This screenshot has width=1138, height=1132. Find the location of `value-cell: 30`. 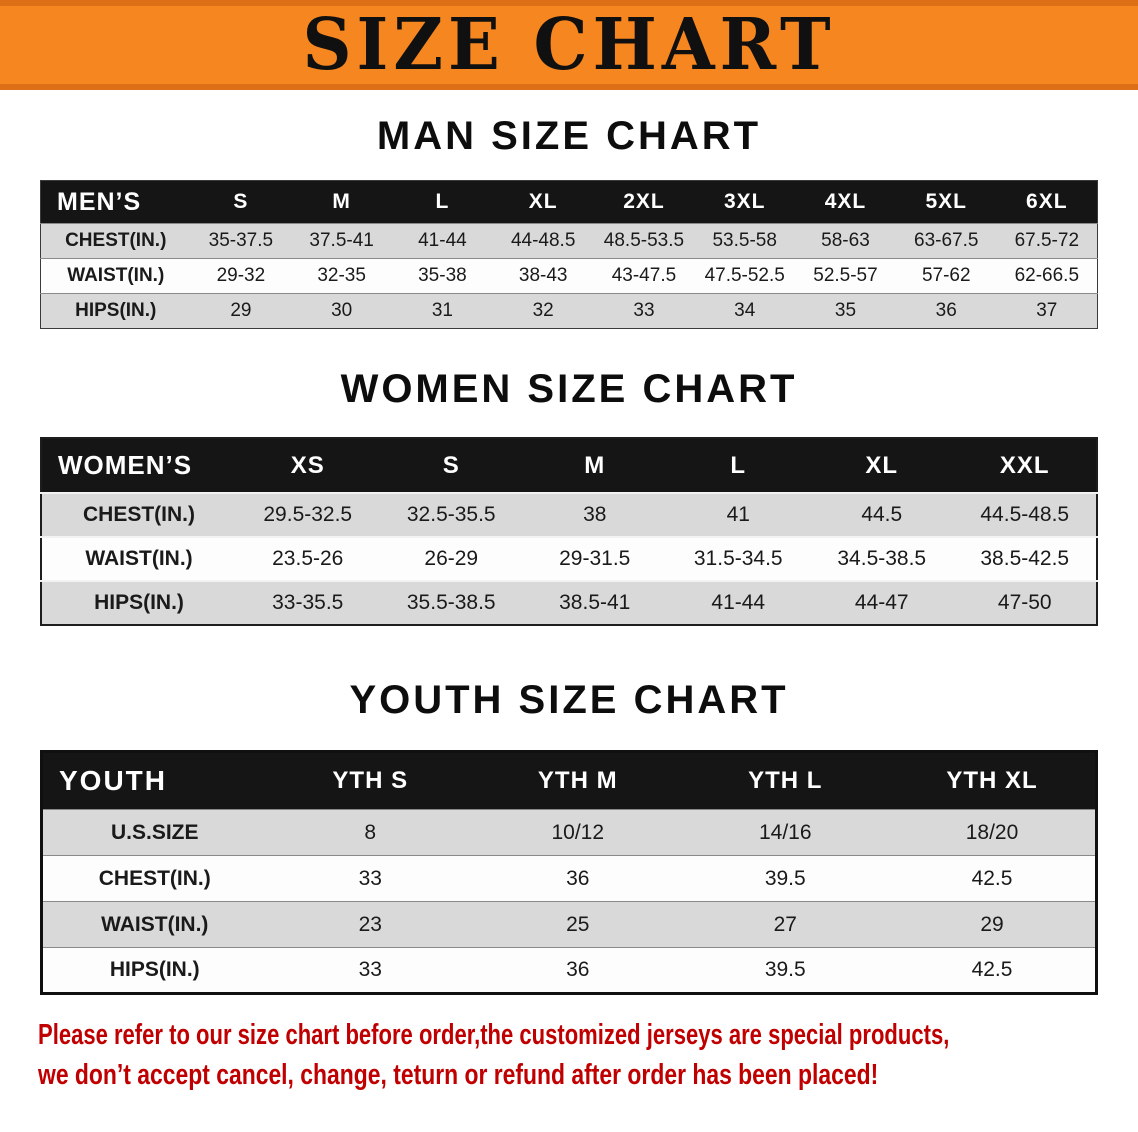

value-cell: 30 is located at coordinates (342, 311).